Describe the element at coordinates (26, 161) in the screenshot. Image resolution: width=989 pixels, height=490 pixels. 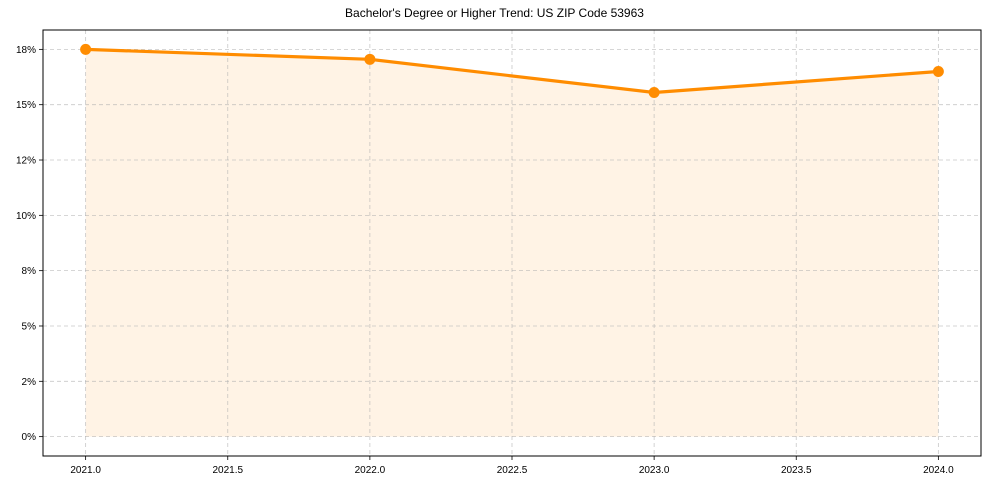
I see `y-tick-label: 12%` at that location.